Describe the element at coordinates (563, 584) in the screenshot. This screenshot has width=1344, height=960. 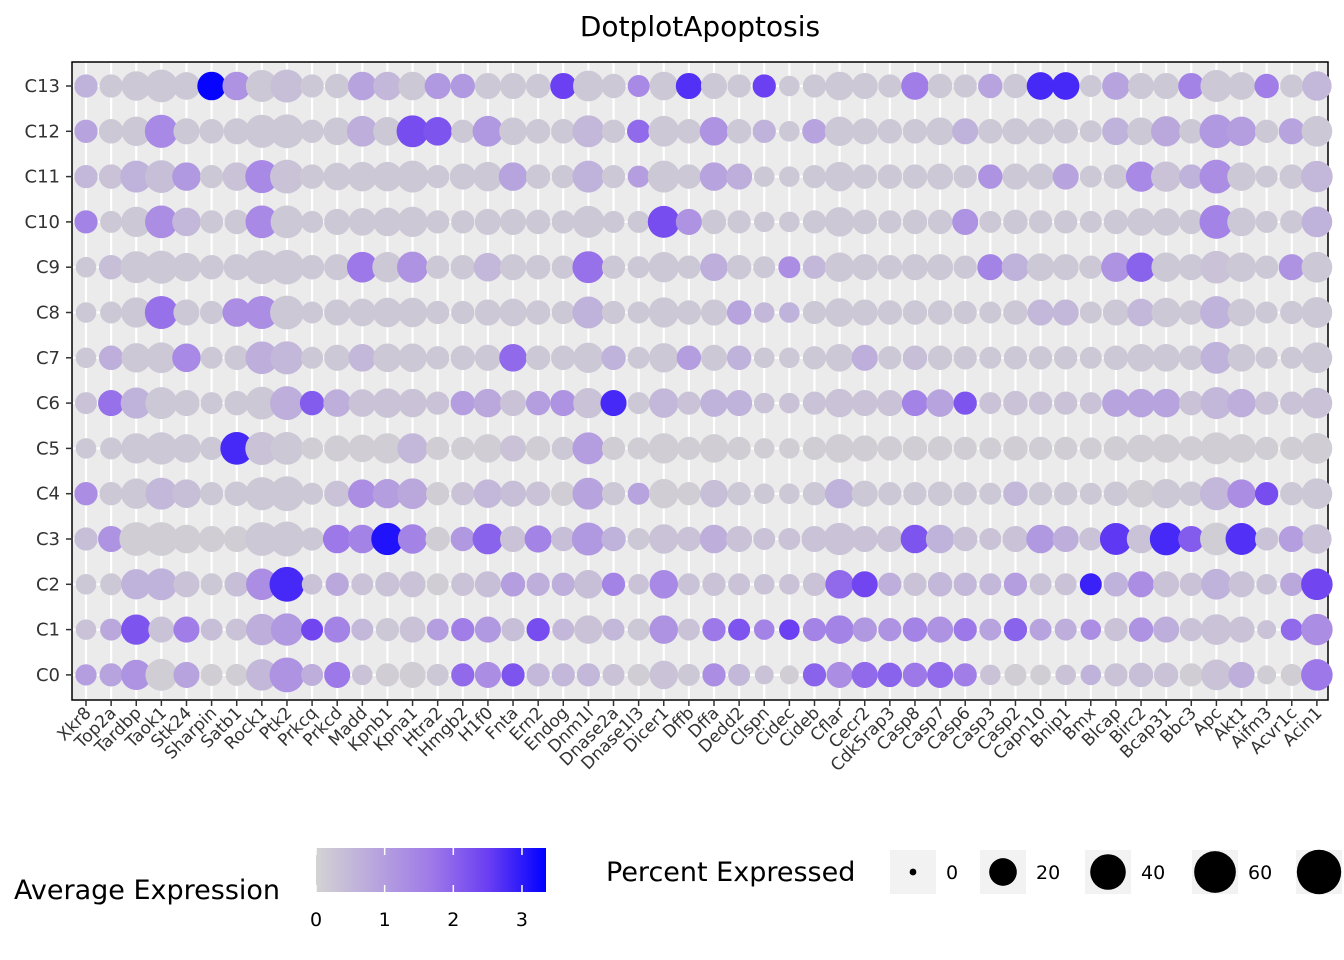
I see `dot-C2-Endog` at that location.